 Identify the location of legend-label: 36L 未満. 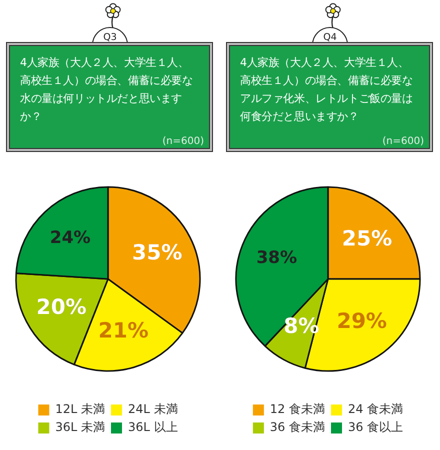
(80, 427).